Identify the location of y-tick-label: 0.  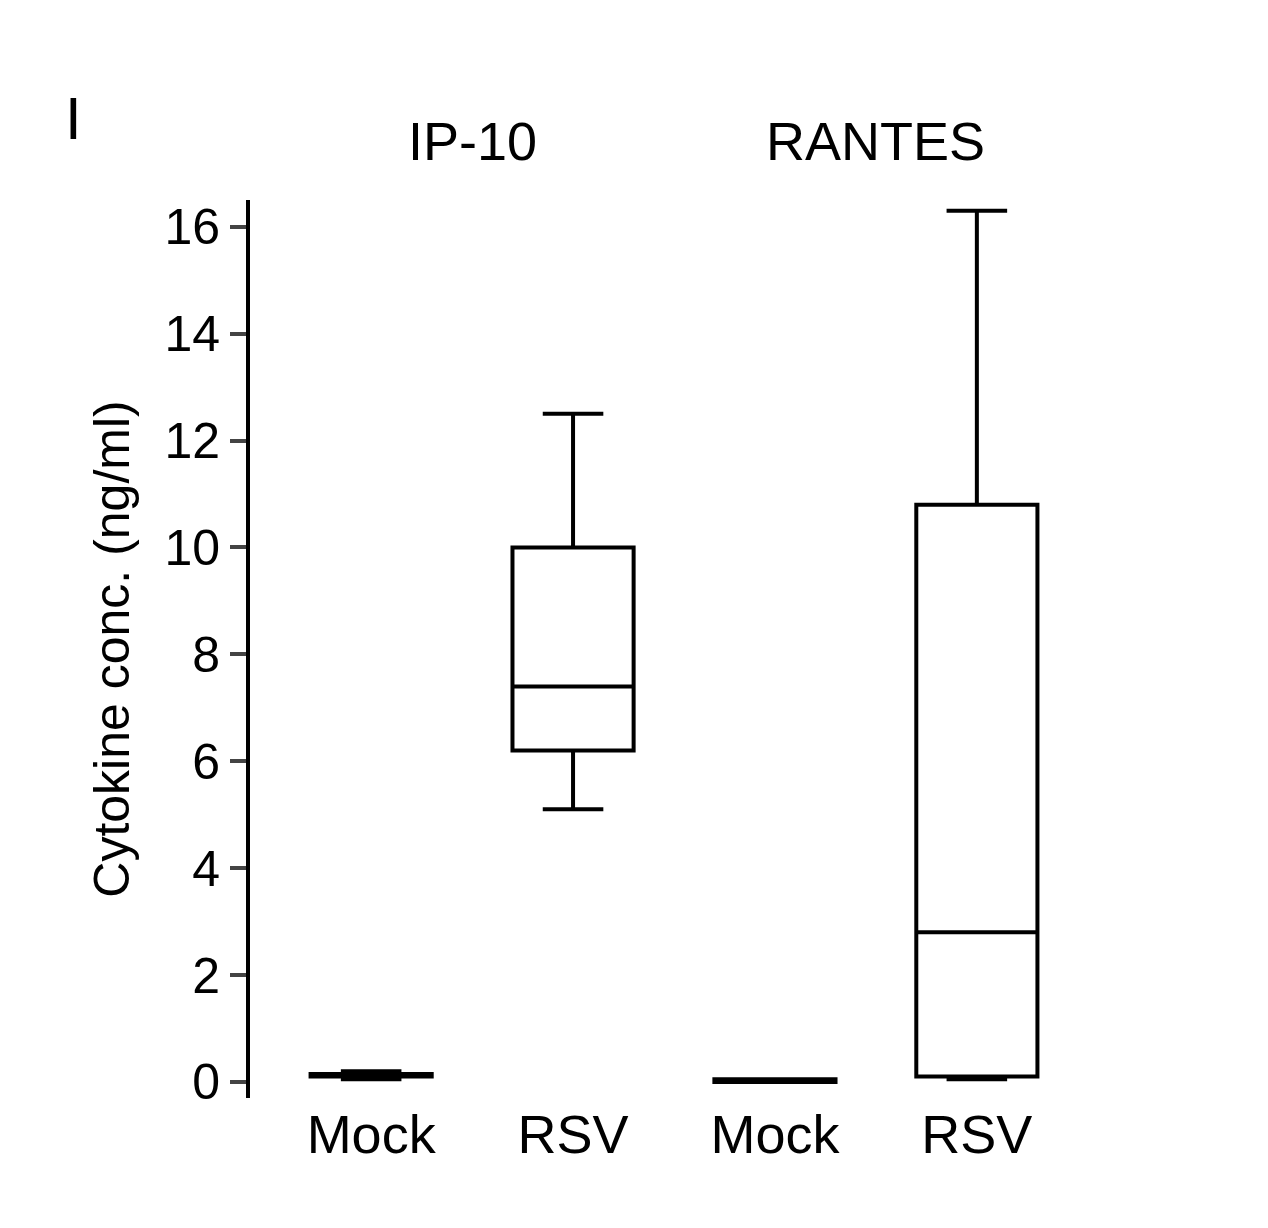
(206, 1082).